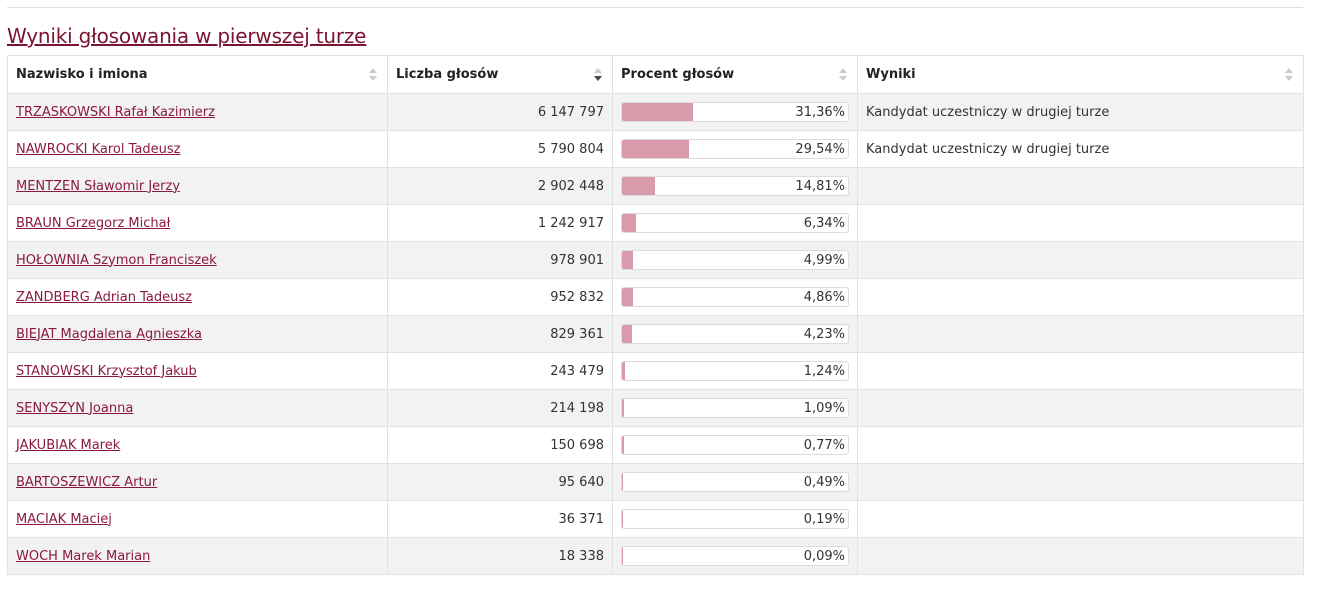  I want to click on table-row: ZANDBERG Adrian Tadeusz 952 832 4,86%, so click(655, 297).